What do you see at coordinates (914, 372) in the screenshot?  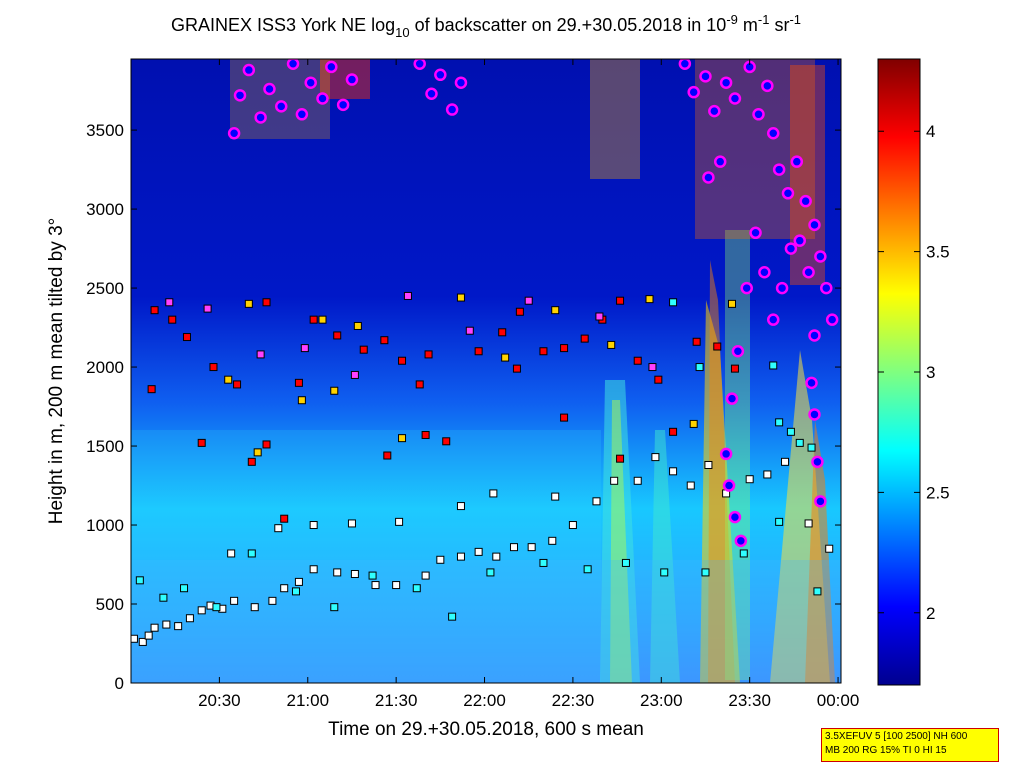 I see `colorbar-axis: 2 2.5 3 3.5 4` at bounding box center [914, 372].